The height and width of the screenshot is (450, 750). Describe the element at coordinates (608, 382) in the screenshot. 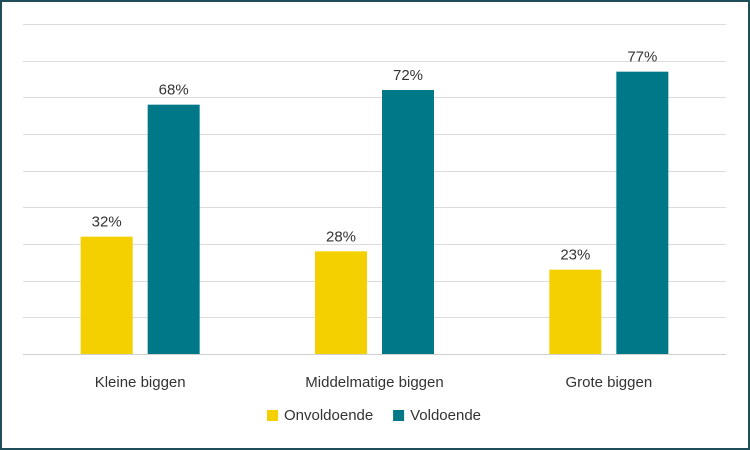

I see `x-tick-label: Grote biggen` at that location.